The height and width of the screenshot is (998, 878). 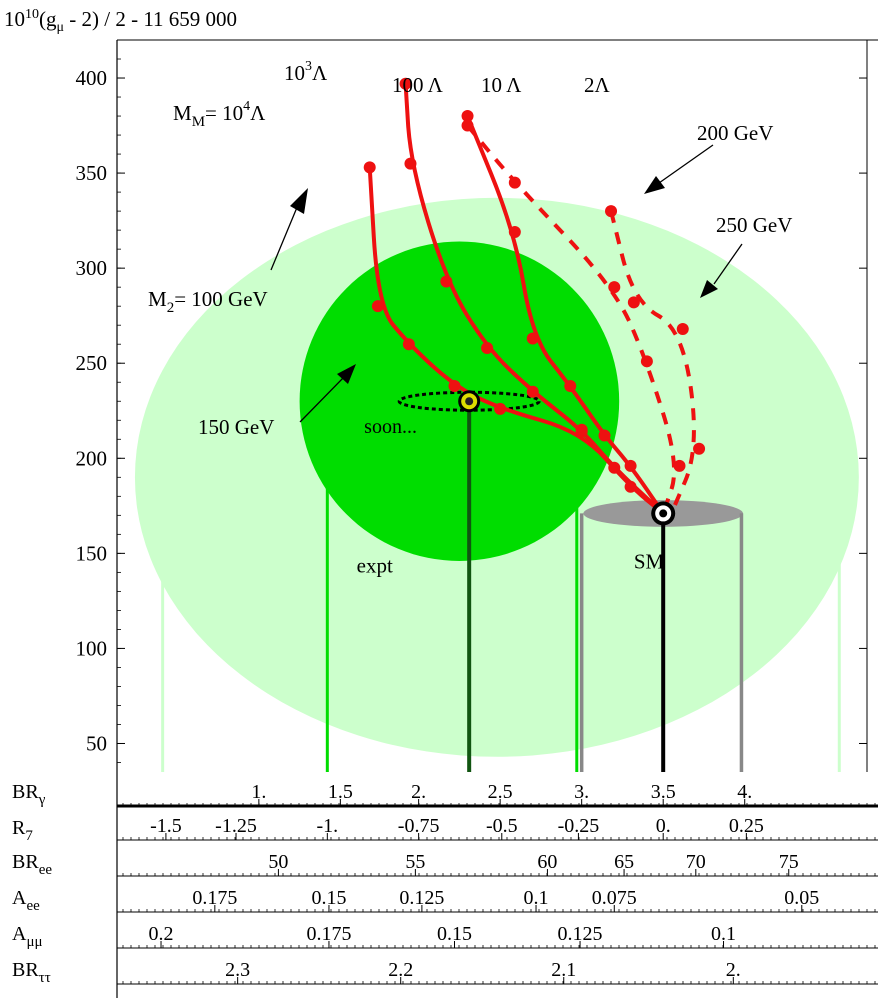 I want to click on scale-2-label-0: 50, so click(x=278, y=862).